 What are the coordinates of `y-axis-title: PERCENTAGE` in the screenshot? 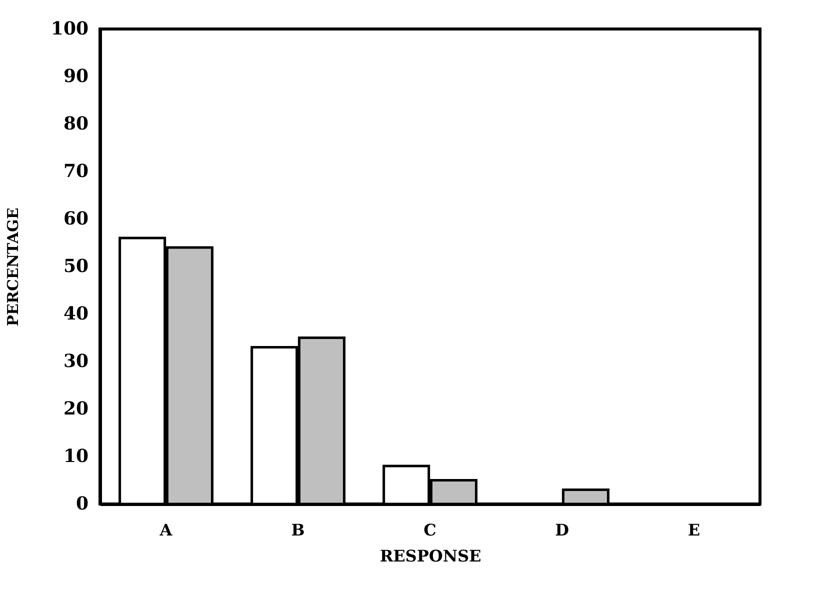 It's located at (13, 267).